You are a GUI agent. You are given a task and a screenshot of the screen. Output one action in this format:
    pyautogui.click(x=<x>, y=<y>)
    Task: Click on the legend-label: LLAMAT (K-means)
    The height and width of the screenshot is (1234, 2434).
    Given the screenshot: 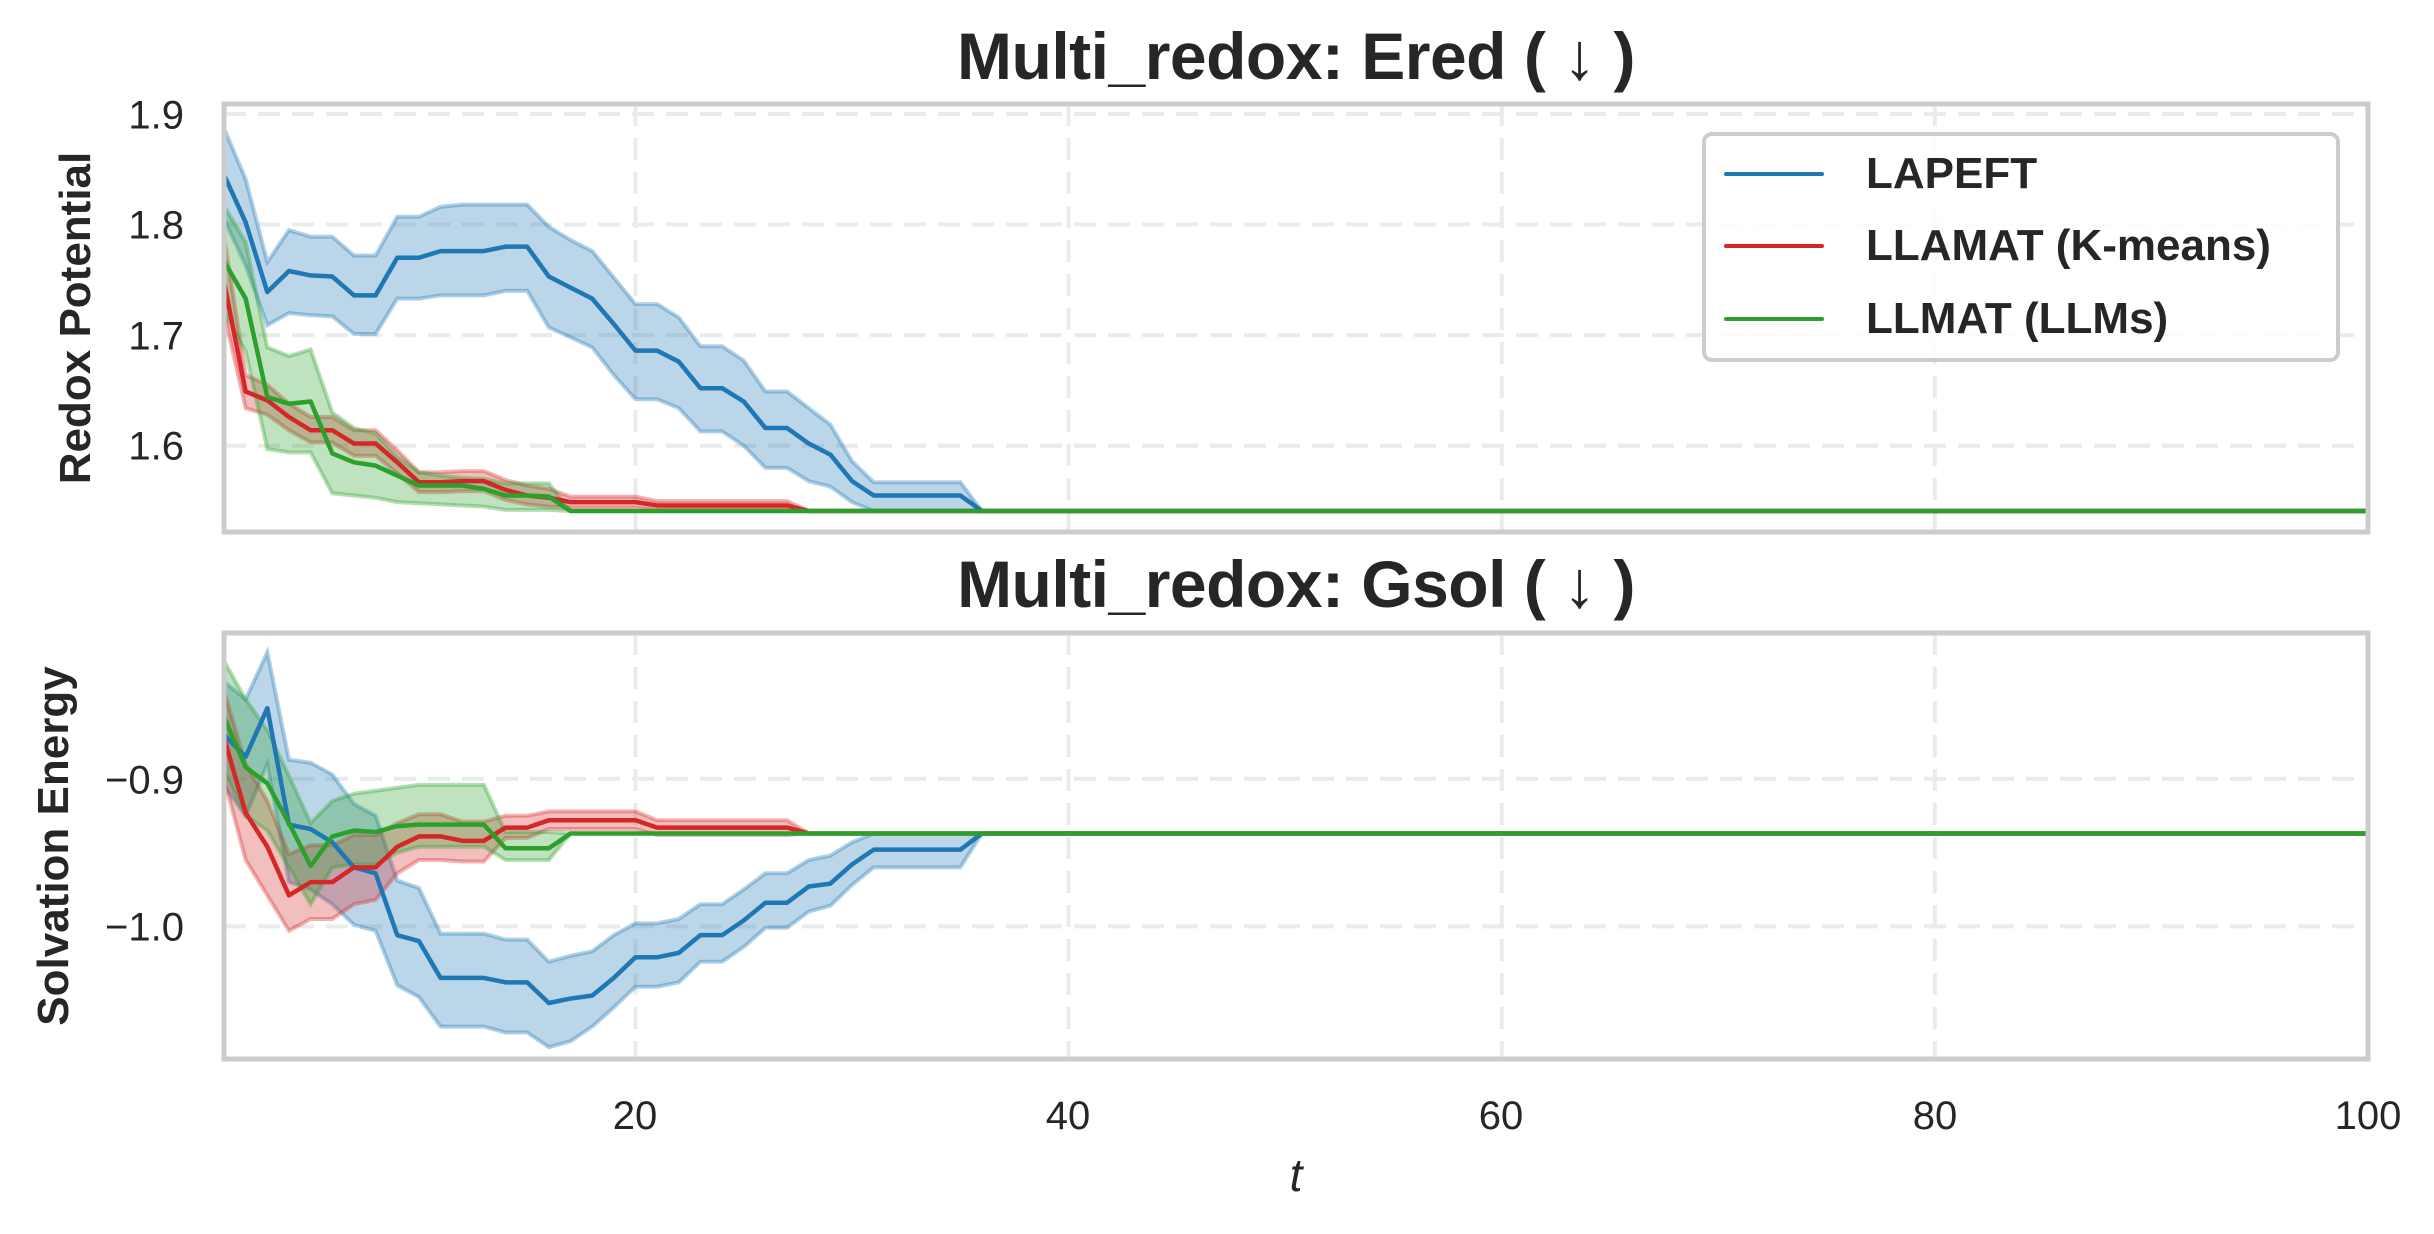 What is the action you would take?
    pyautogui.click(x=2068, y=245)
    